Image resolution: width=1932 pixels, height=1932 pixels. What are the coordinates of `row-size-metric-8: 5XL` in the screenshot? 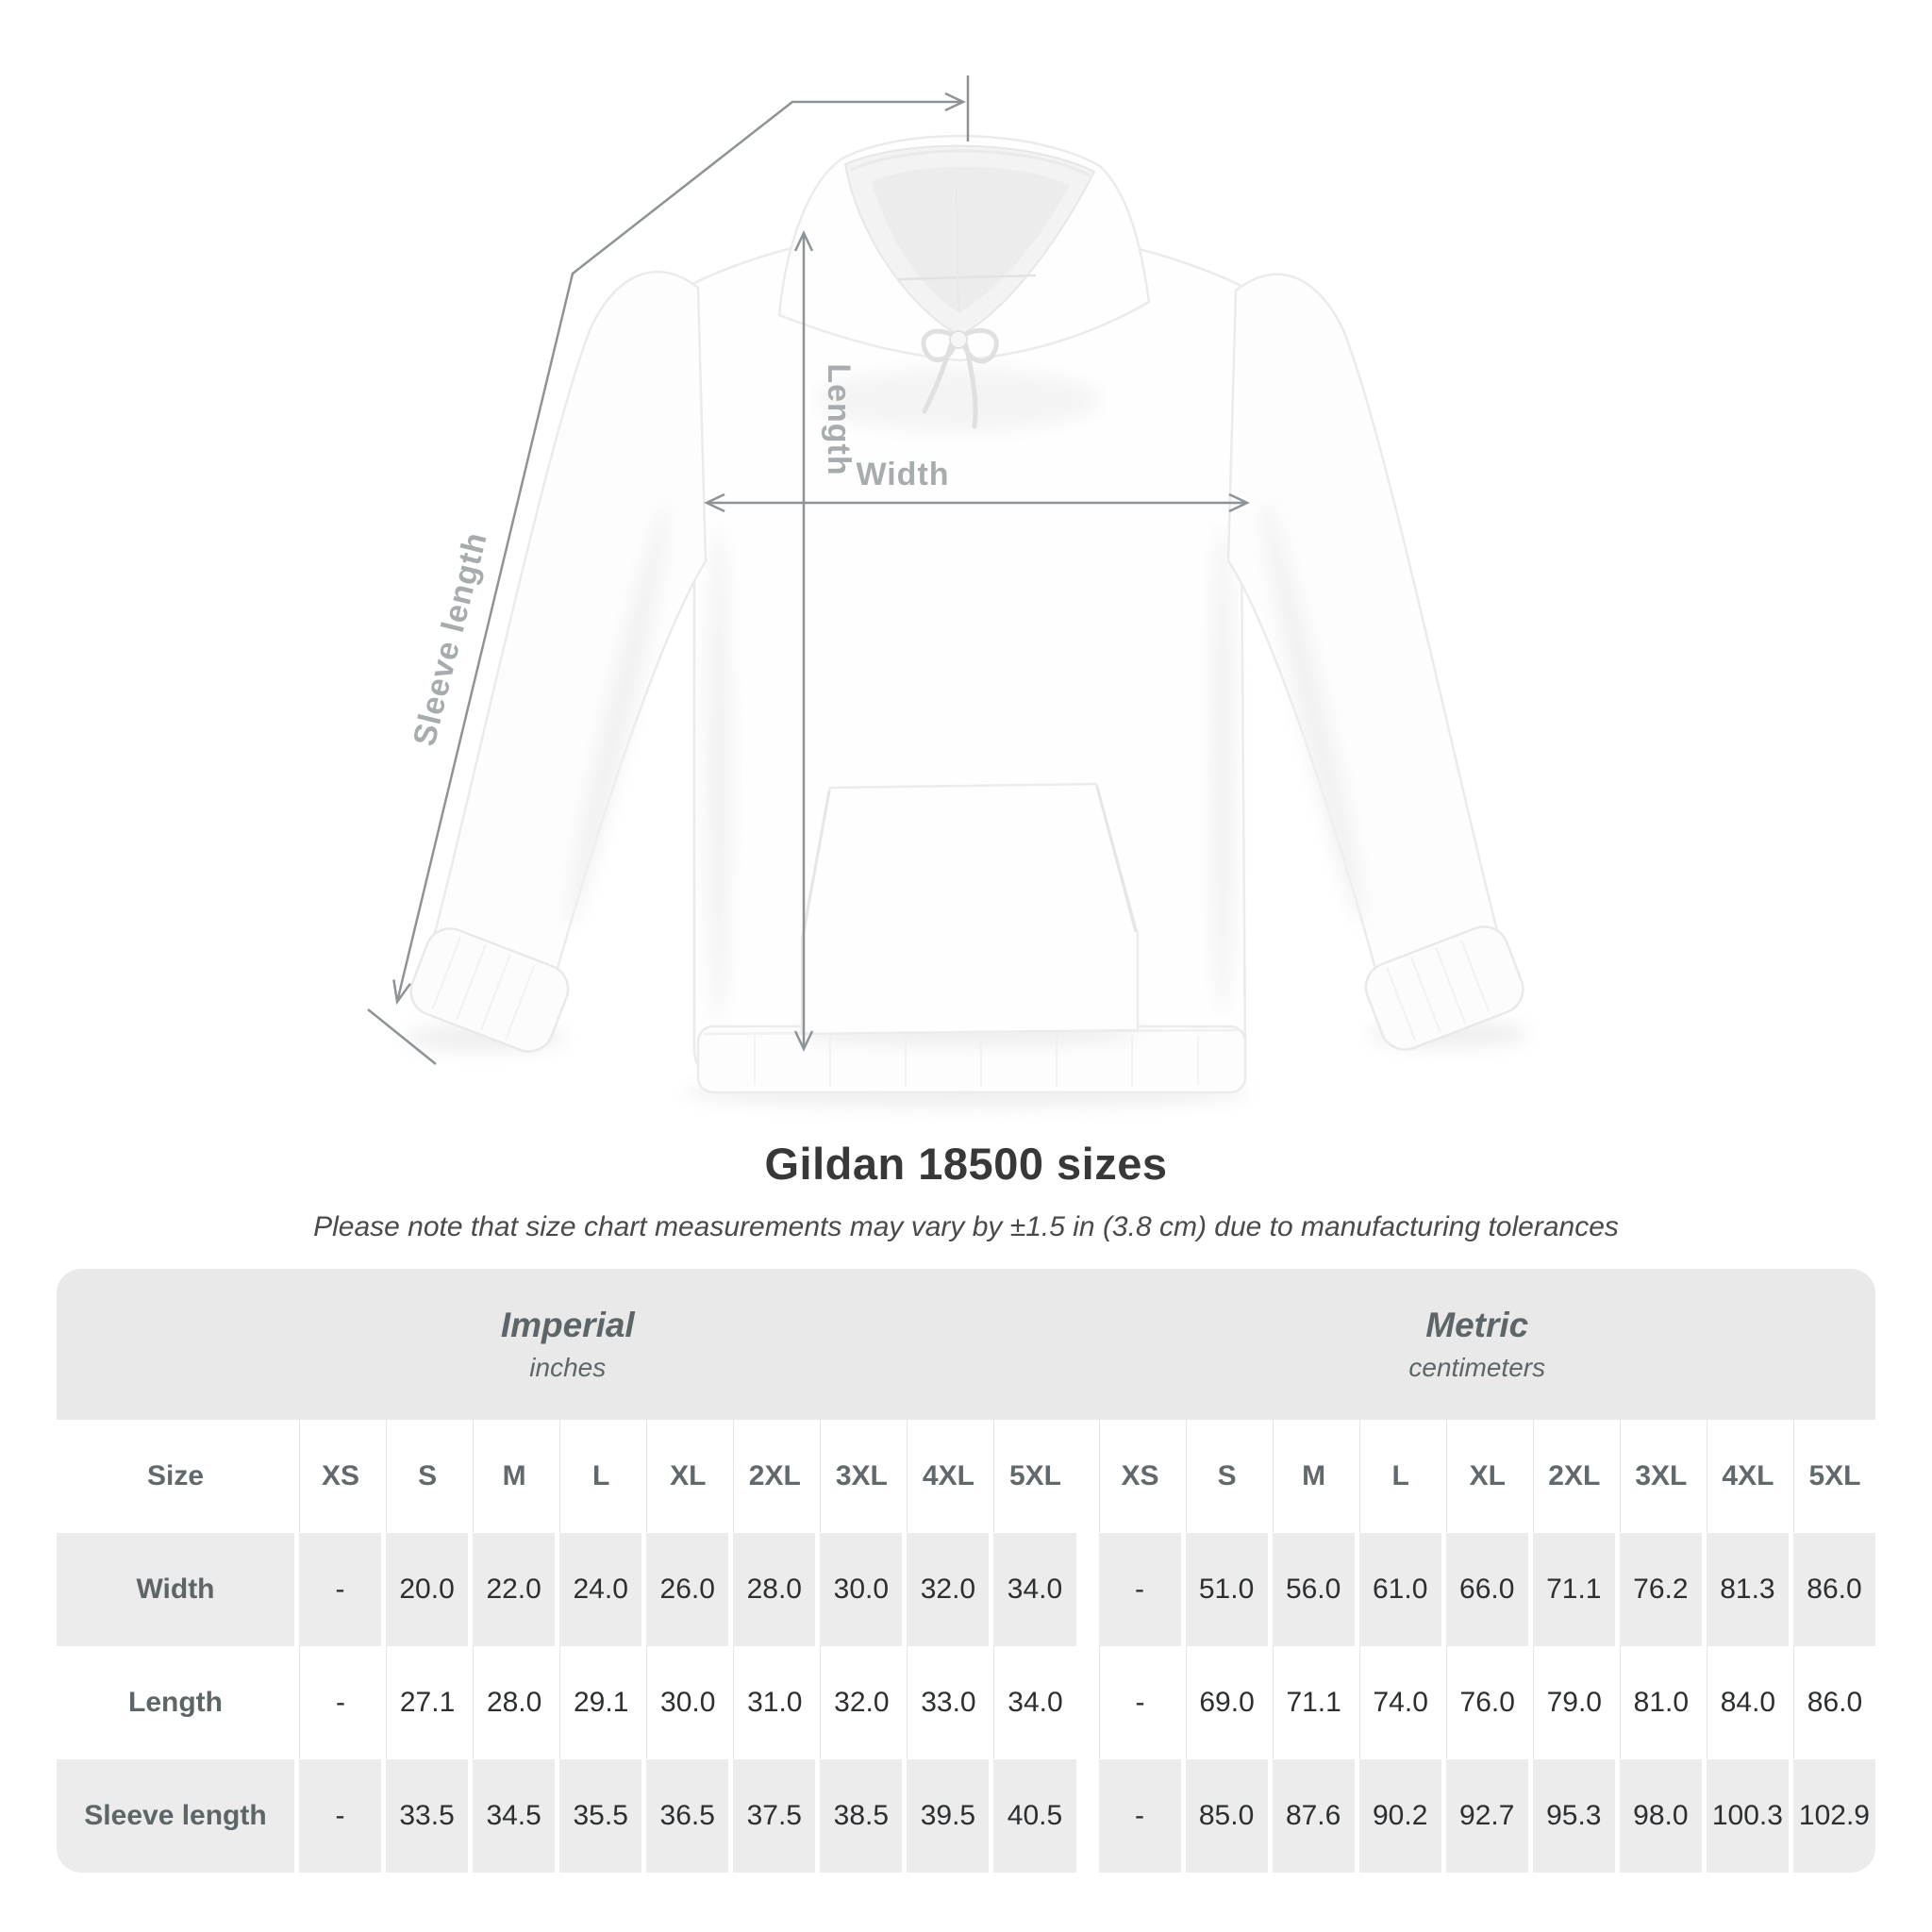 It's located at (1834, 1476).